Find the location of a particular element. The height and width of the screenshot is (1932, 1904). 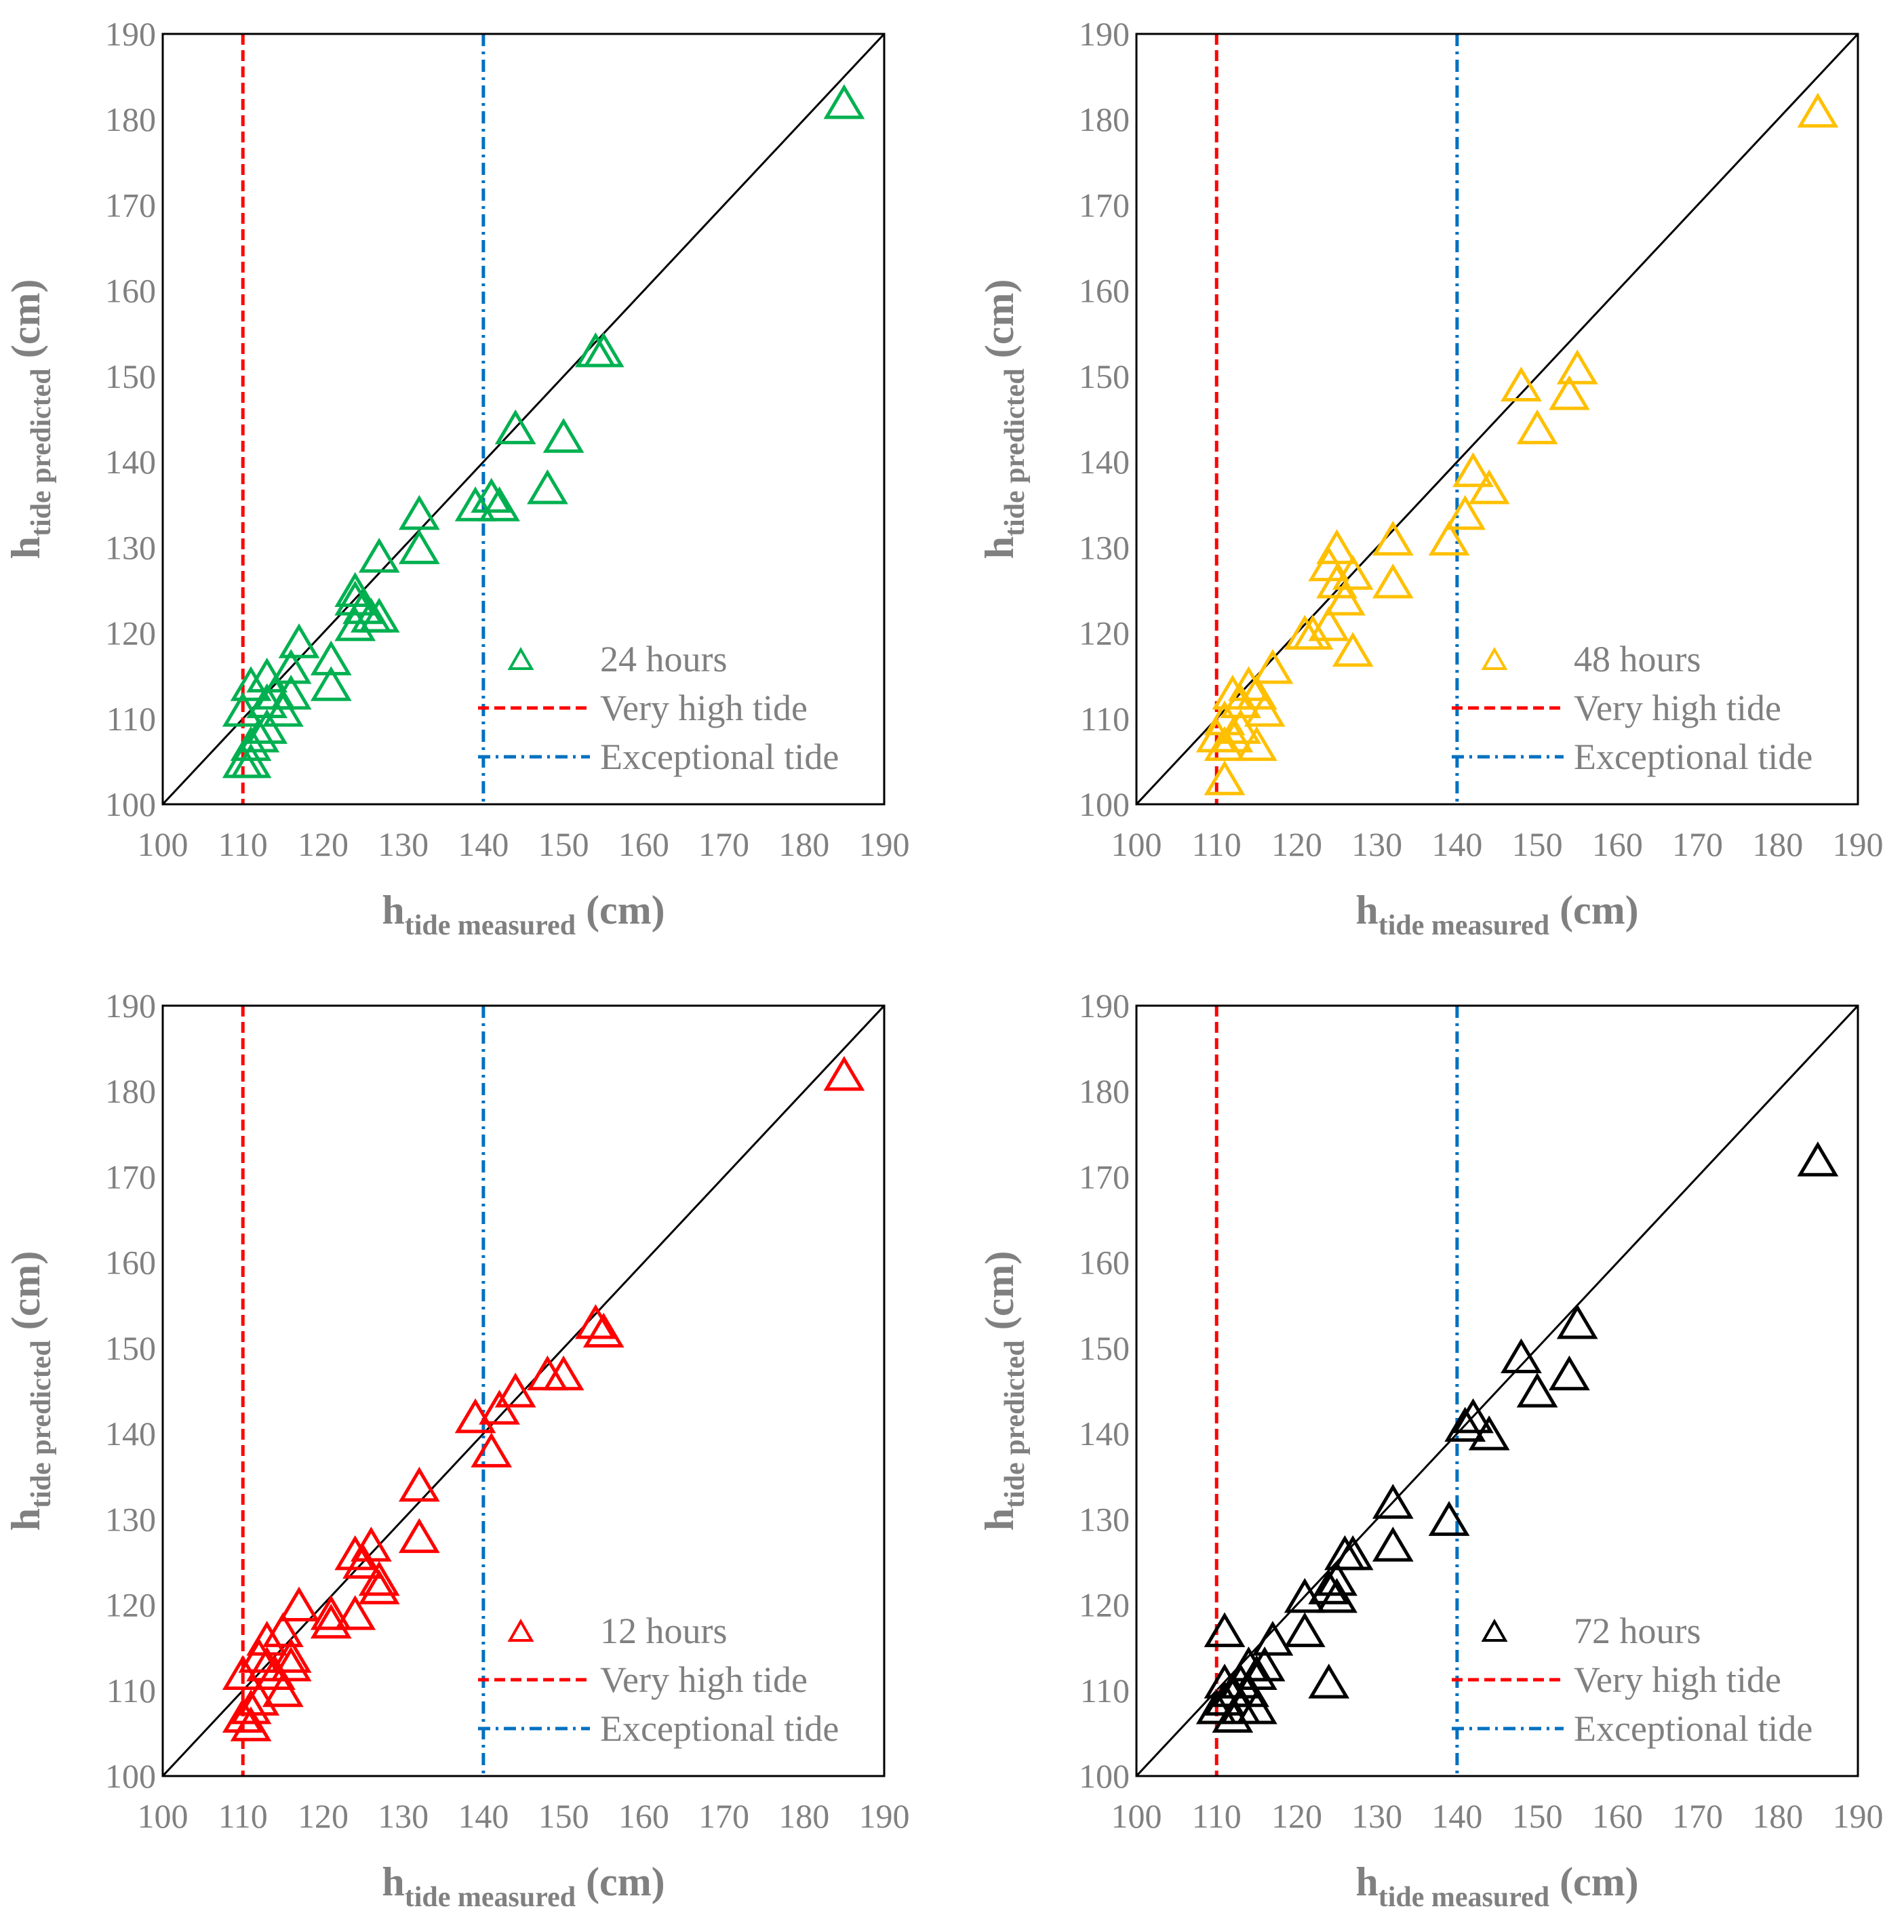

legend-label-series: 12 hours is located at coordinates (664, 1631).